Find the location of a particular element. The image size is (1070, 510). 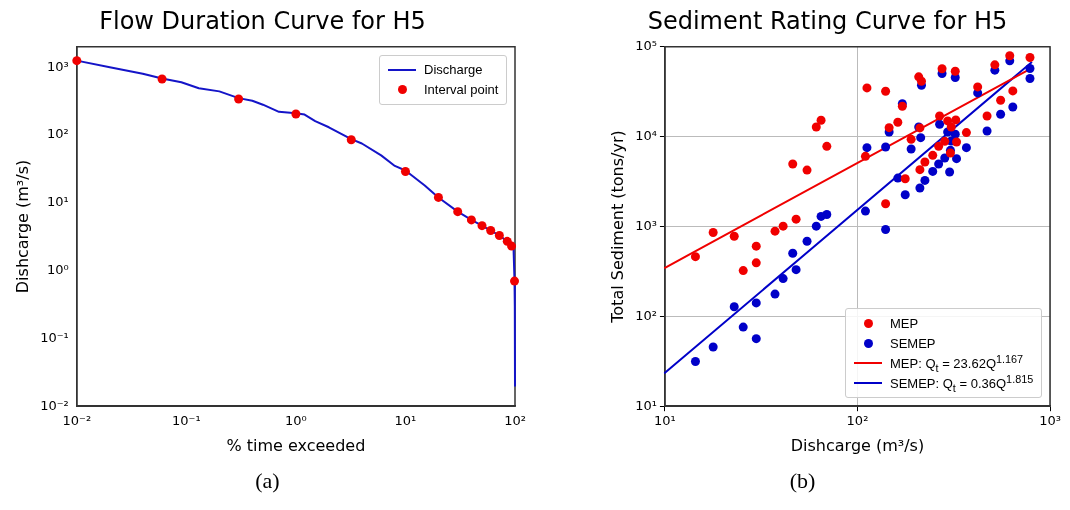

chart-title: Sediment Rating Curve for H5 is located at coordinates (827, 20).